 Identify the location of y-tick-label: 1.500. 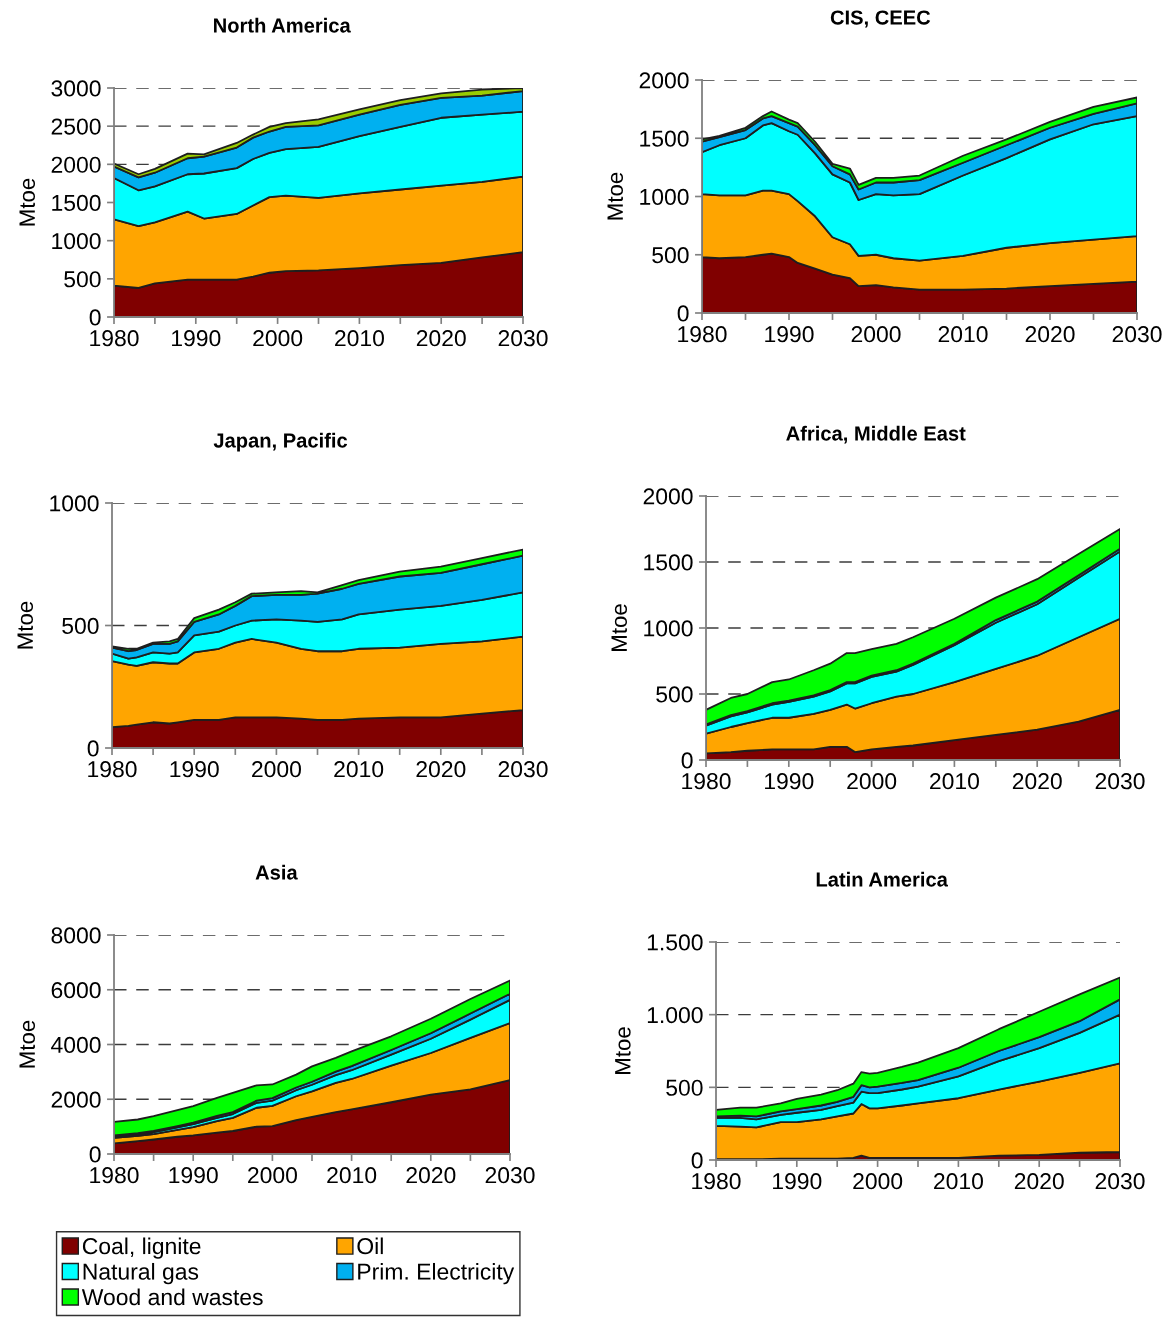
(675, 942).